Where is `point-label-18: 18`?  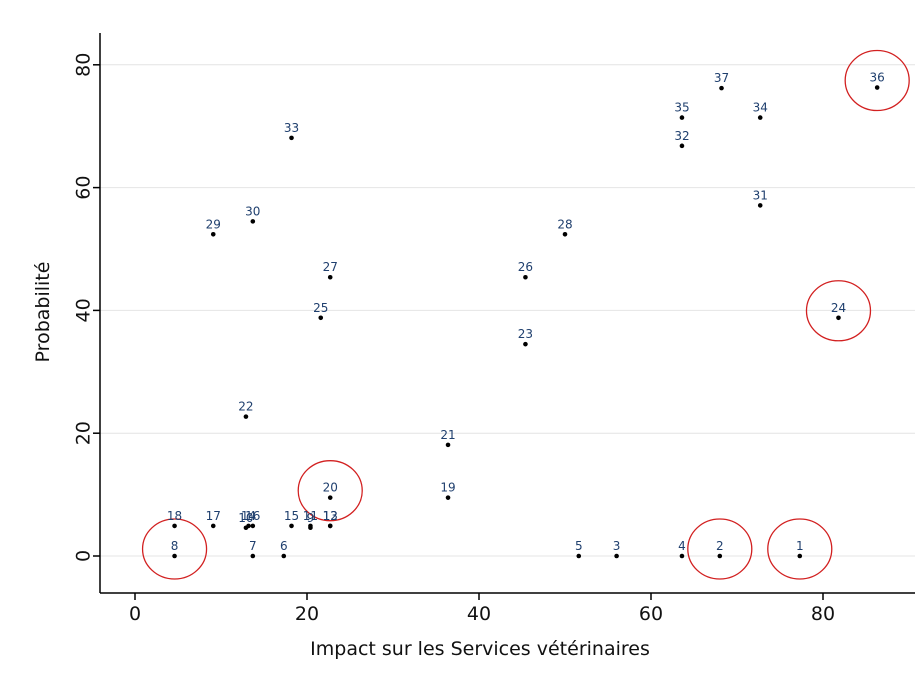 point-label-18: 18 is located at coordinates (174, 516).